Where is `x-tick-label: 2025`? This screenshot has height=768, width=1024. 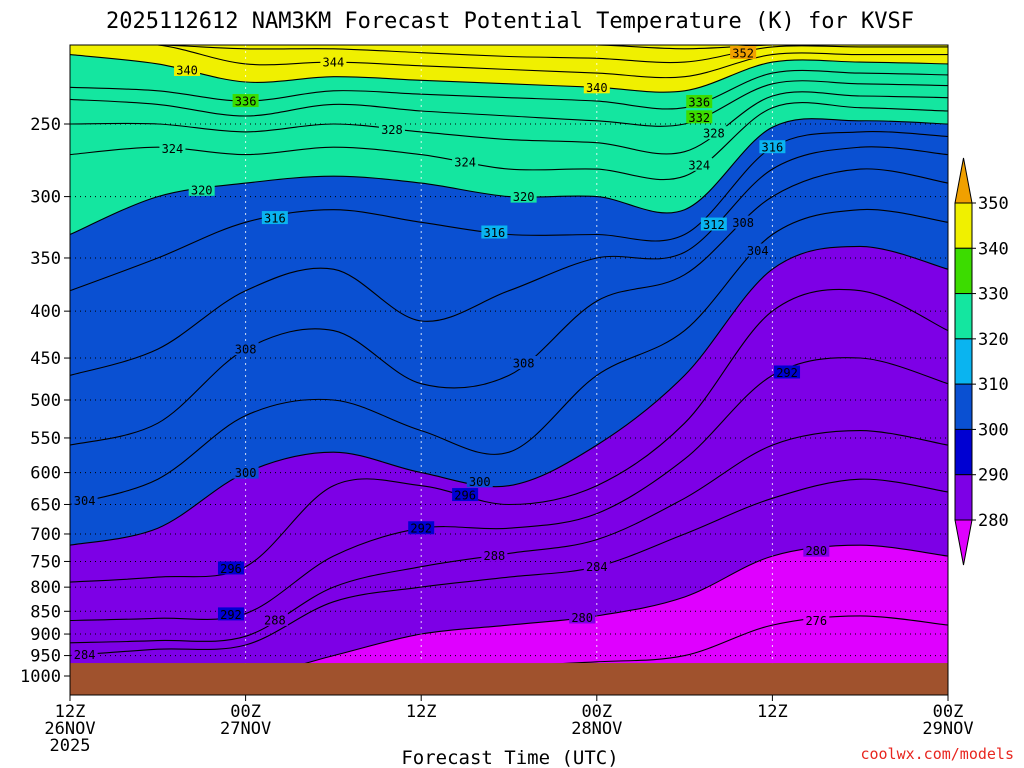
x-tick-label: 2025 is located at coordinates (70, 746).